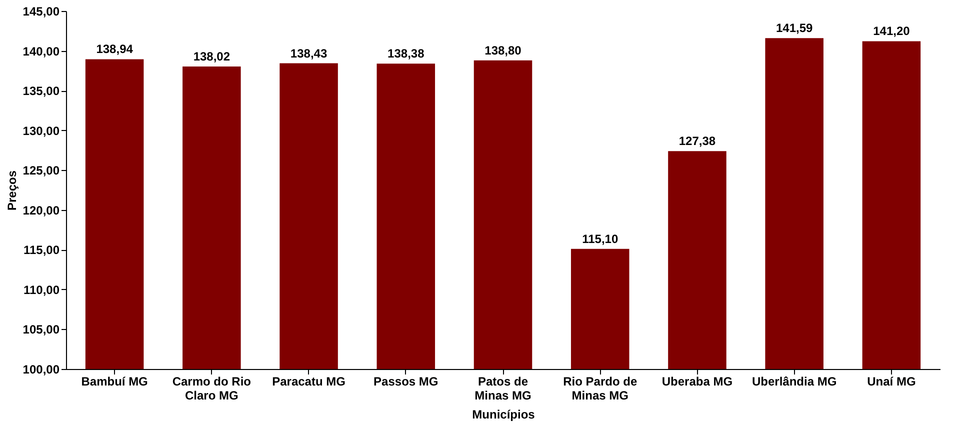 This screenshot has width=955, height=433. Describe the element at coordinates (309, 53) in the screenshot. I see `data-label: 138,43` at that location.